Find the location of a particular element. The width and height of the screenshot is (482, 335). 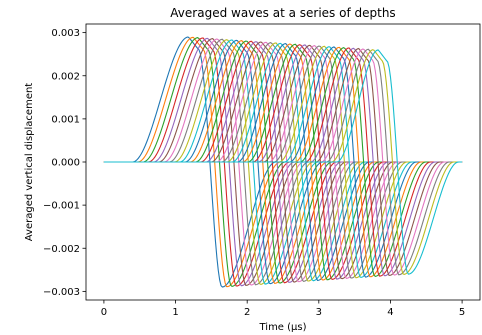

x-tick-label: 2 is located at coordinates (247, 312).